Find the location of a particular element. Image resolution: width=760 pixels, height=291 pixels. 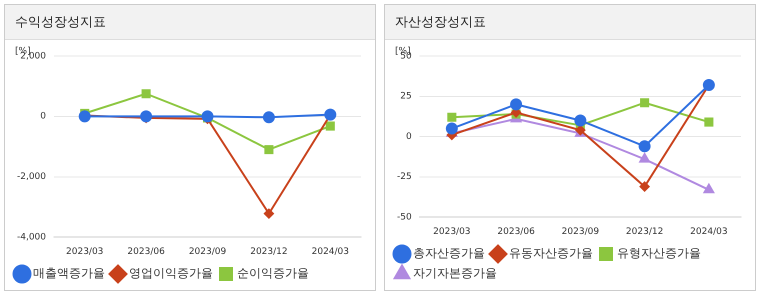

legend-label: 총자산증가율 is located at coordinates (449, 253).